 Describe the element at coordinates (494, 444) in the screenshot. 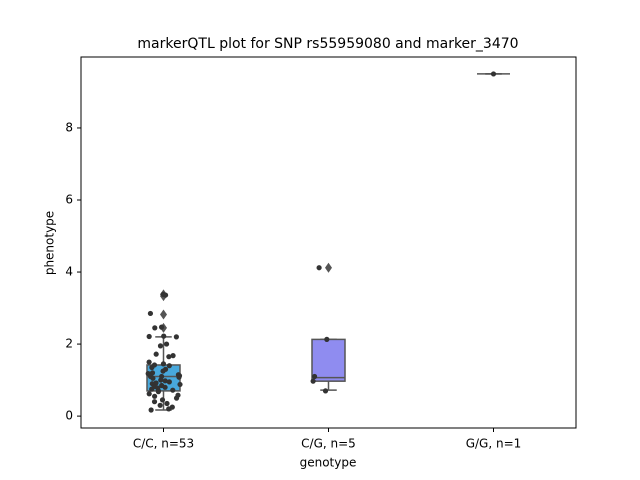

I see `x-tick-label: G/G, n=1` at that location.